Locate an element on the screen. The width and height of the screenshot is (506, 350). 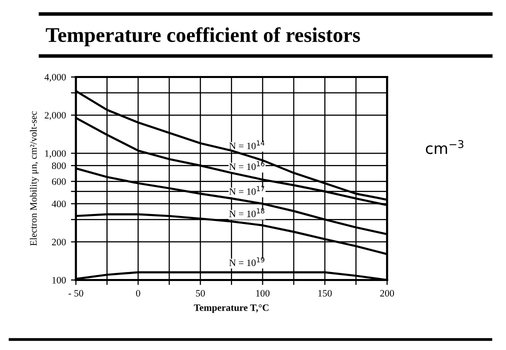
y-tick-label: 600 is located at coordinates (59, 181).